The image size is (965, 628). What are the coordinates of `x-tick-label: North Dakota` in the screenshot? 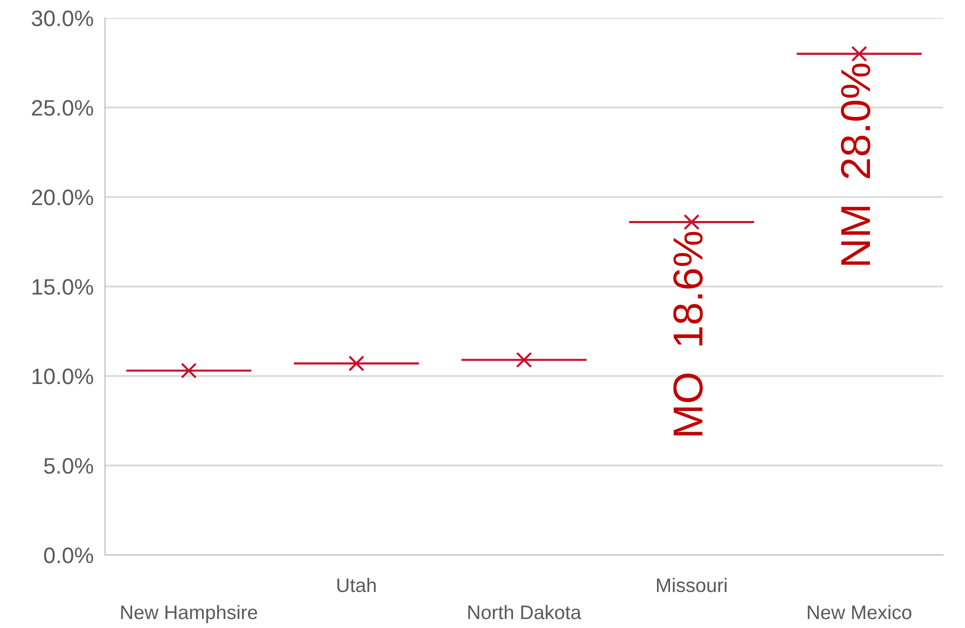 It's located at (525, 612).